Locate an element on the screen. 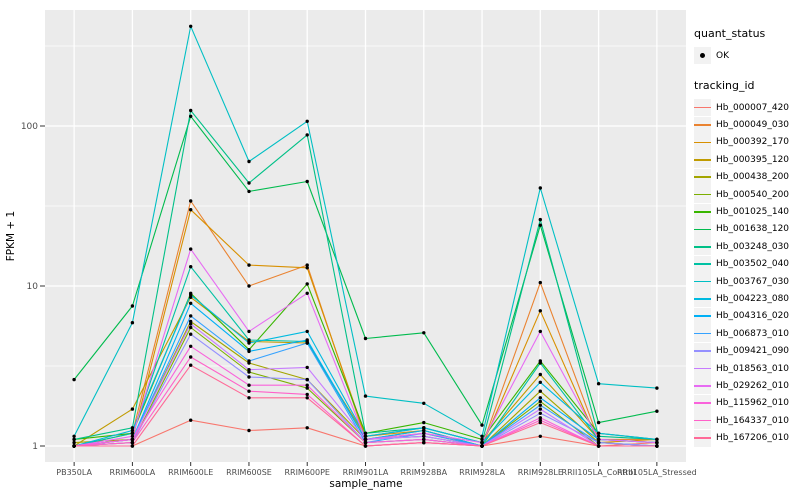 This screenshot has height=500, width=800. legend-item-ok: OK is located at coordinates (747, 55).